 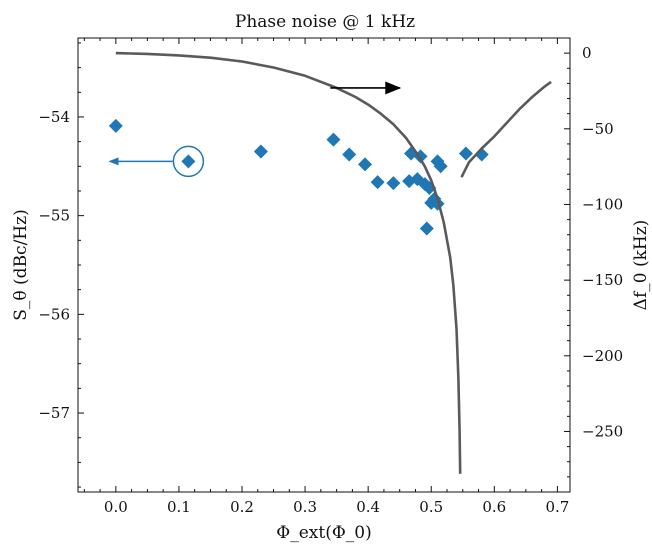 I want to click on x-tick-label: 0.6, so click(x=494, y=507).